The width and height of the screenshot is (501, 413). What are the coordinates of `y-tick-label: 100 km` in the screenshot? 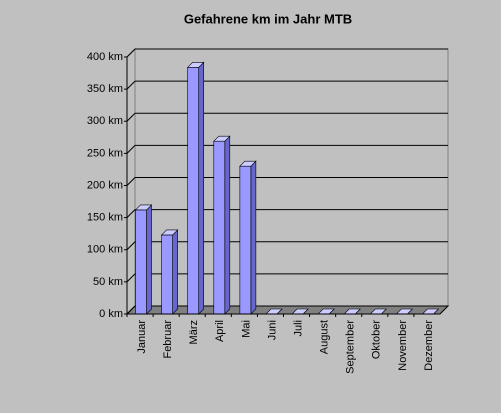 It's located at (105, 250).